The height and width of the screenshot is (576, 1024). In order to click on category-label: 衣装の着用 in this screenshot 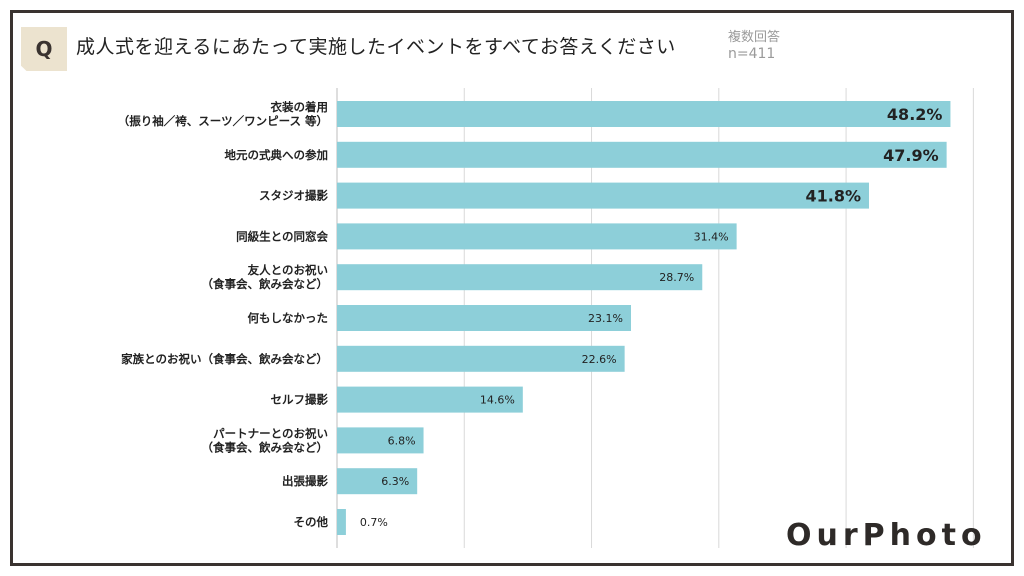, I will do `click(300, 107)`.